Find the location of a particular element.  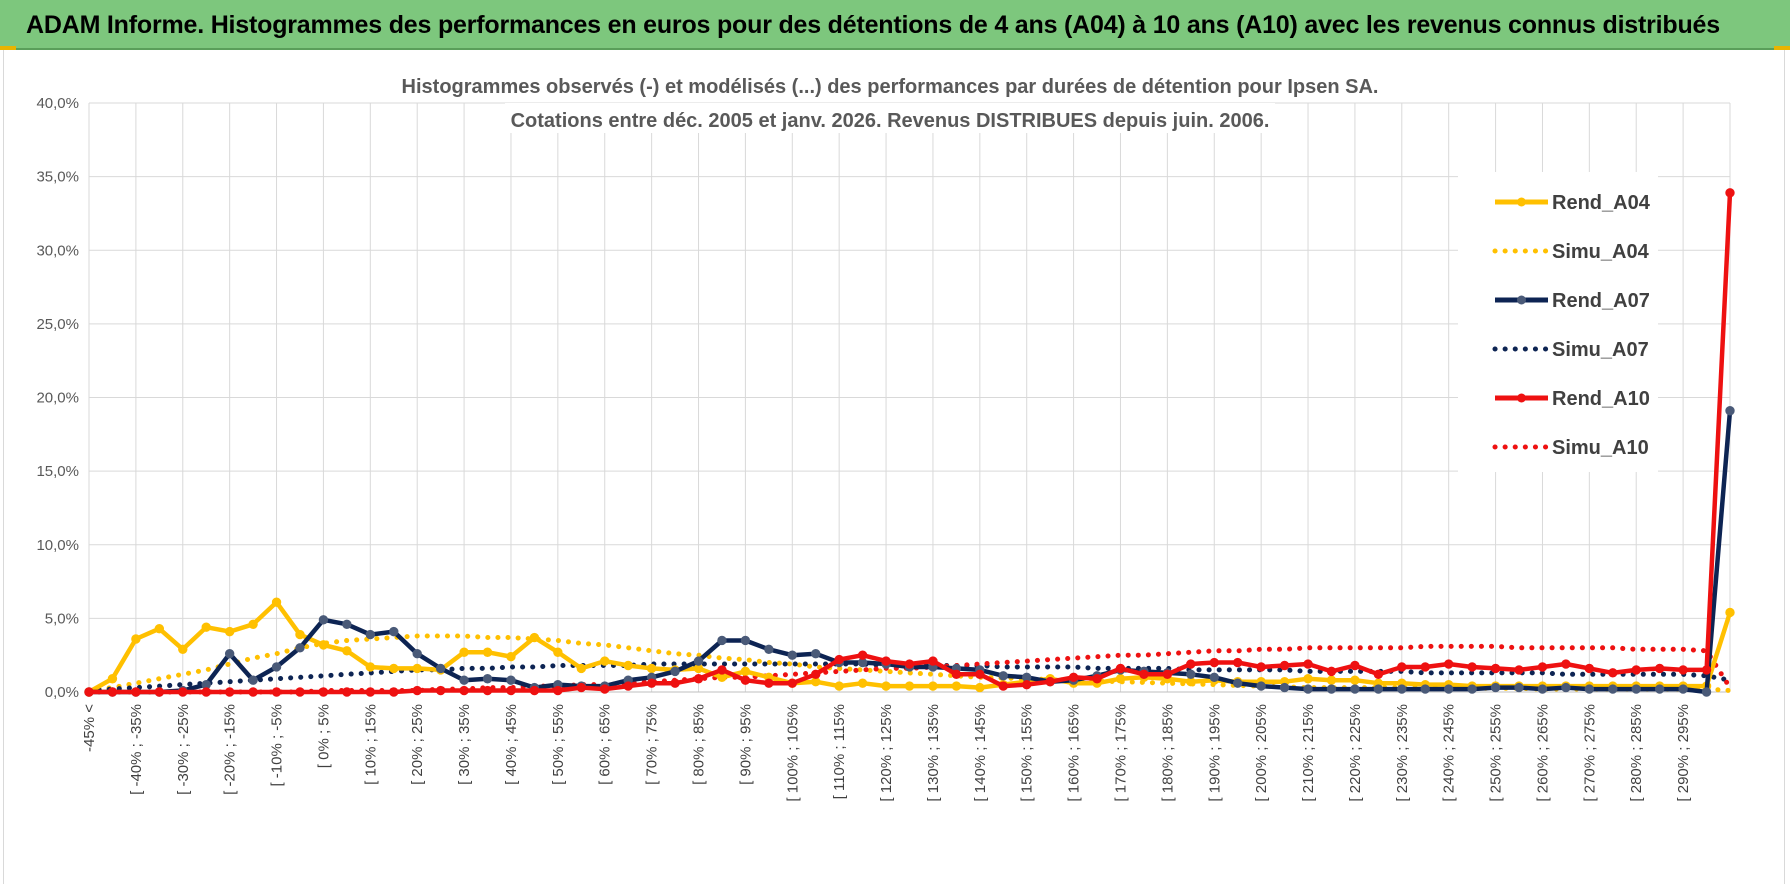

x-tick-label: [ 10% ; 15% is located at coordinates (370, 744).